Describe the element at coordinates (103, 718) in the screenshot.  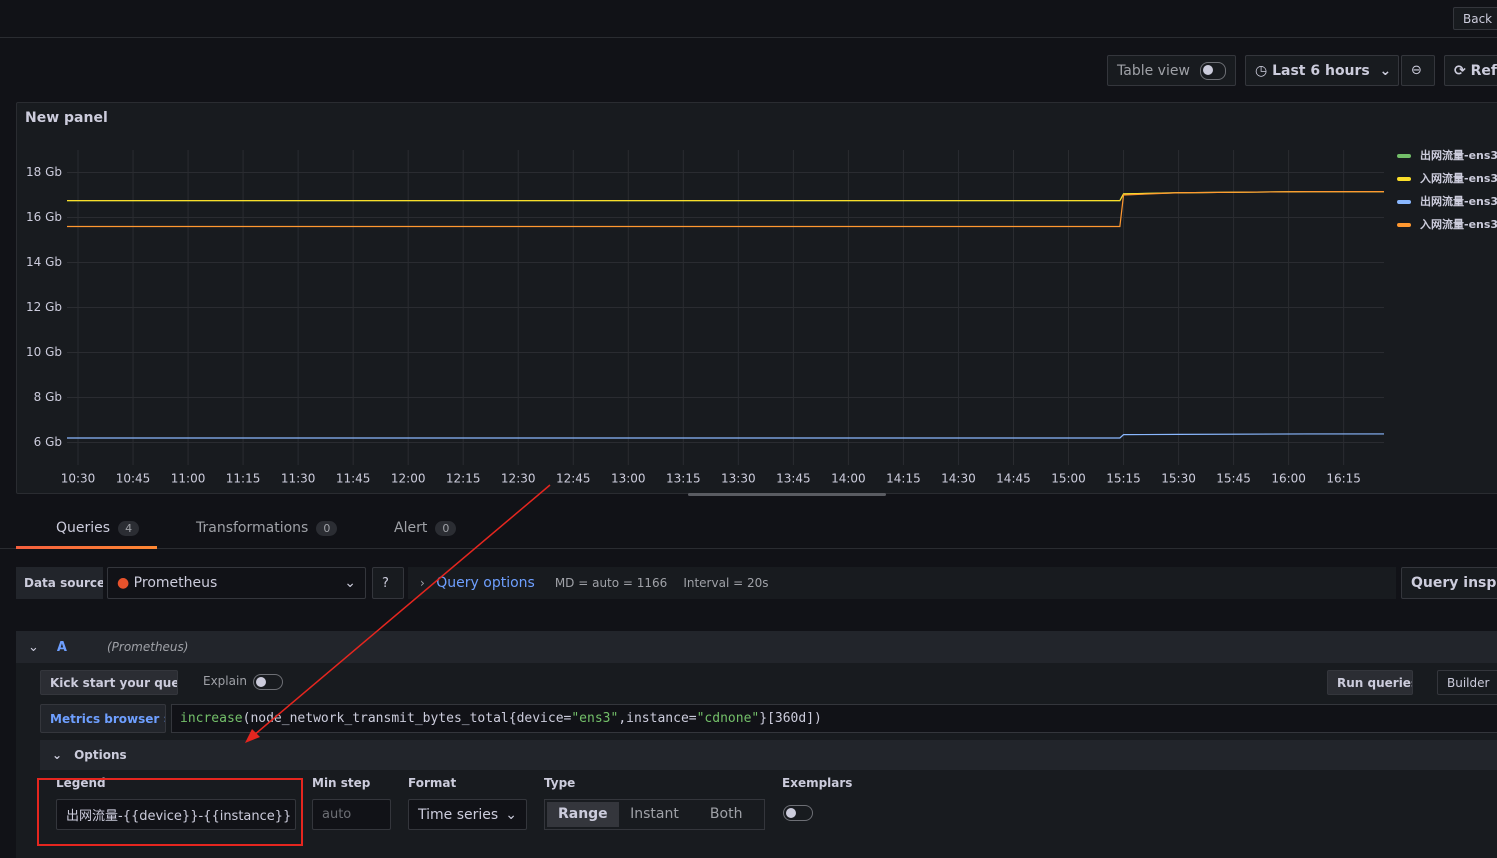
I see `metrics-browser: Metrics browser ›` at that location.